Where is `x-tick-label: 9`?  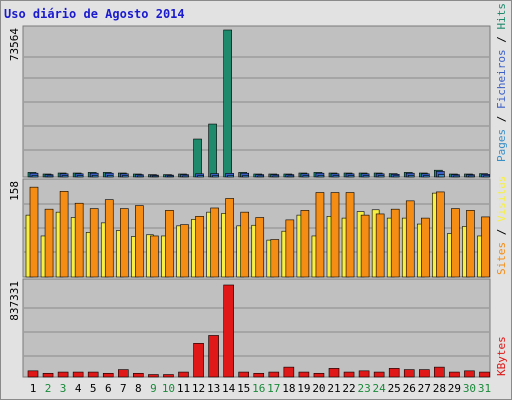
x-tick-label: 9 is located at coordinates (153, 388).